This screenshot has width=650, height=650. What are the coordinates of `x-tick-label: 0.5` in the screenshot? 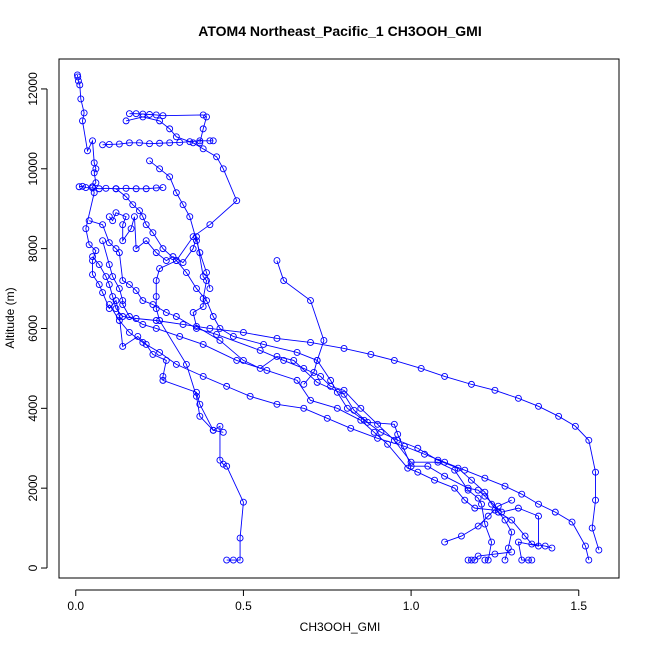 It's located at (243, 606).